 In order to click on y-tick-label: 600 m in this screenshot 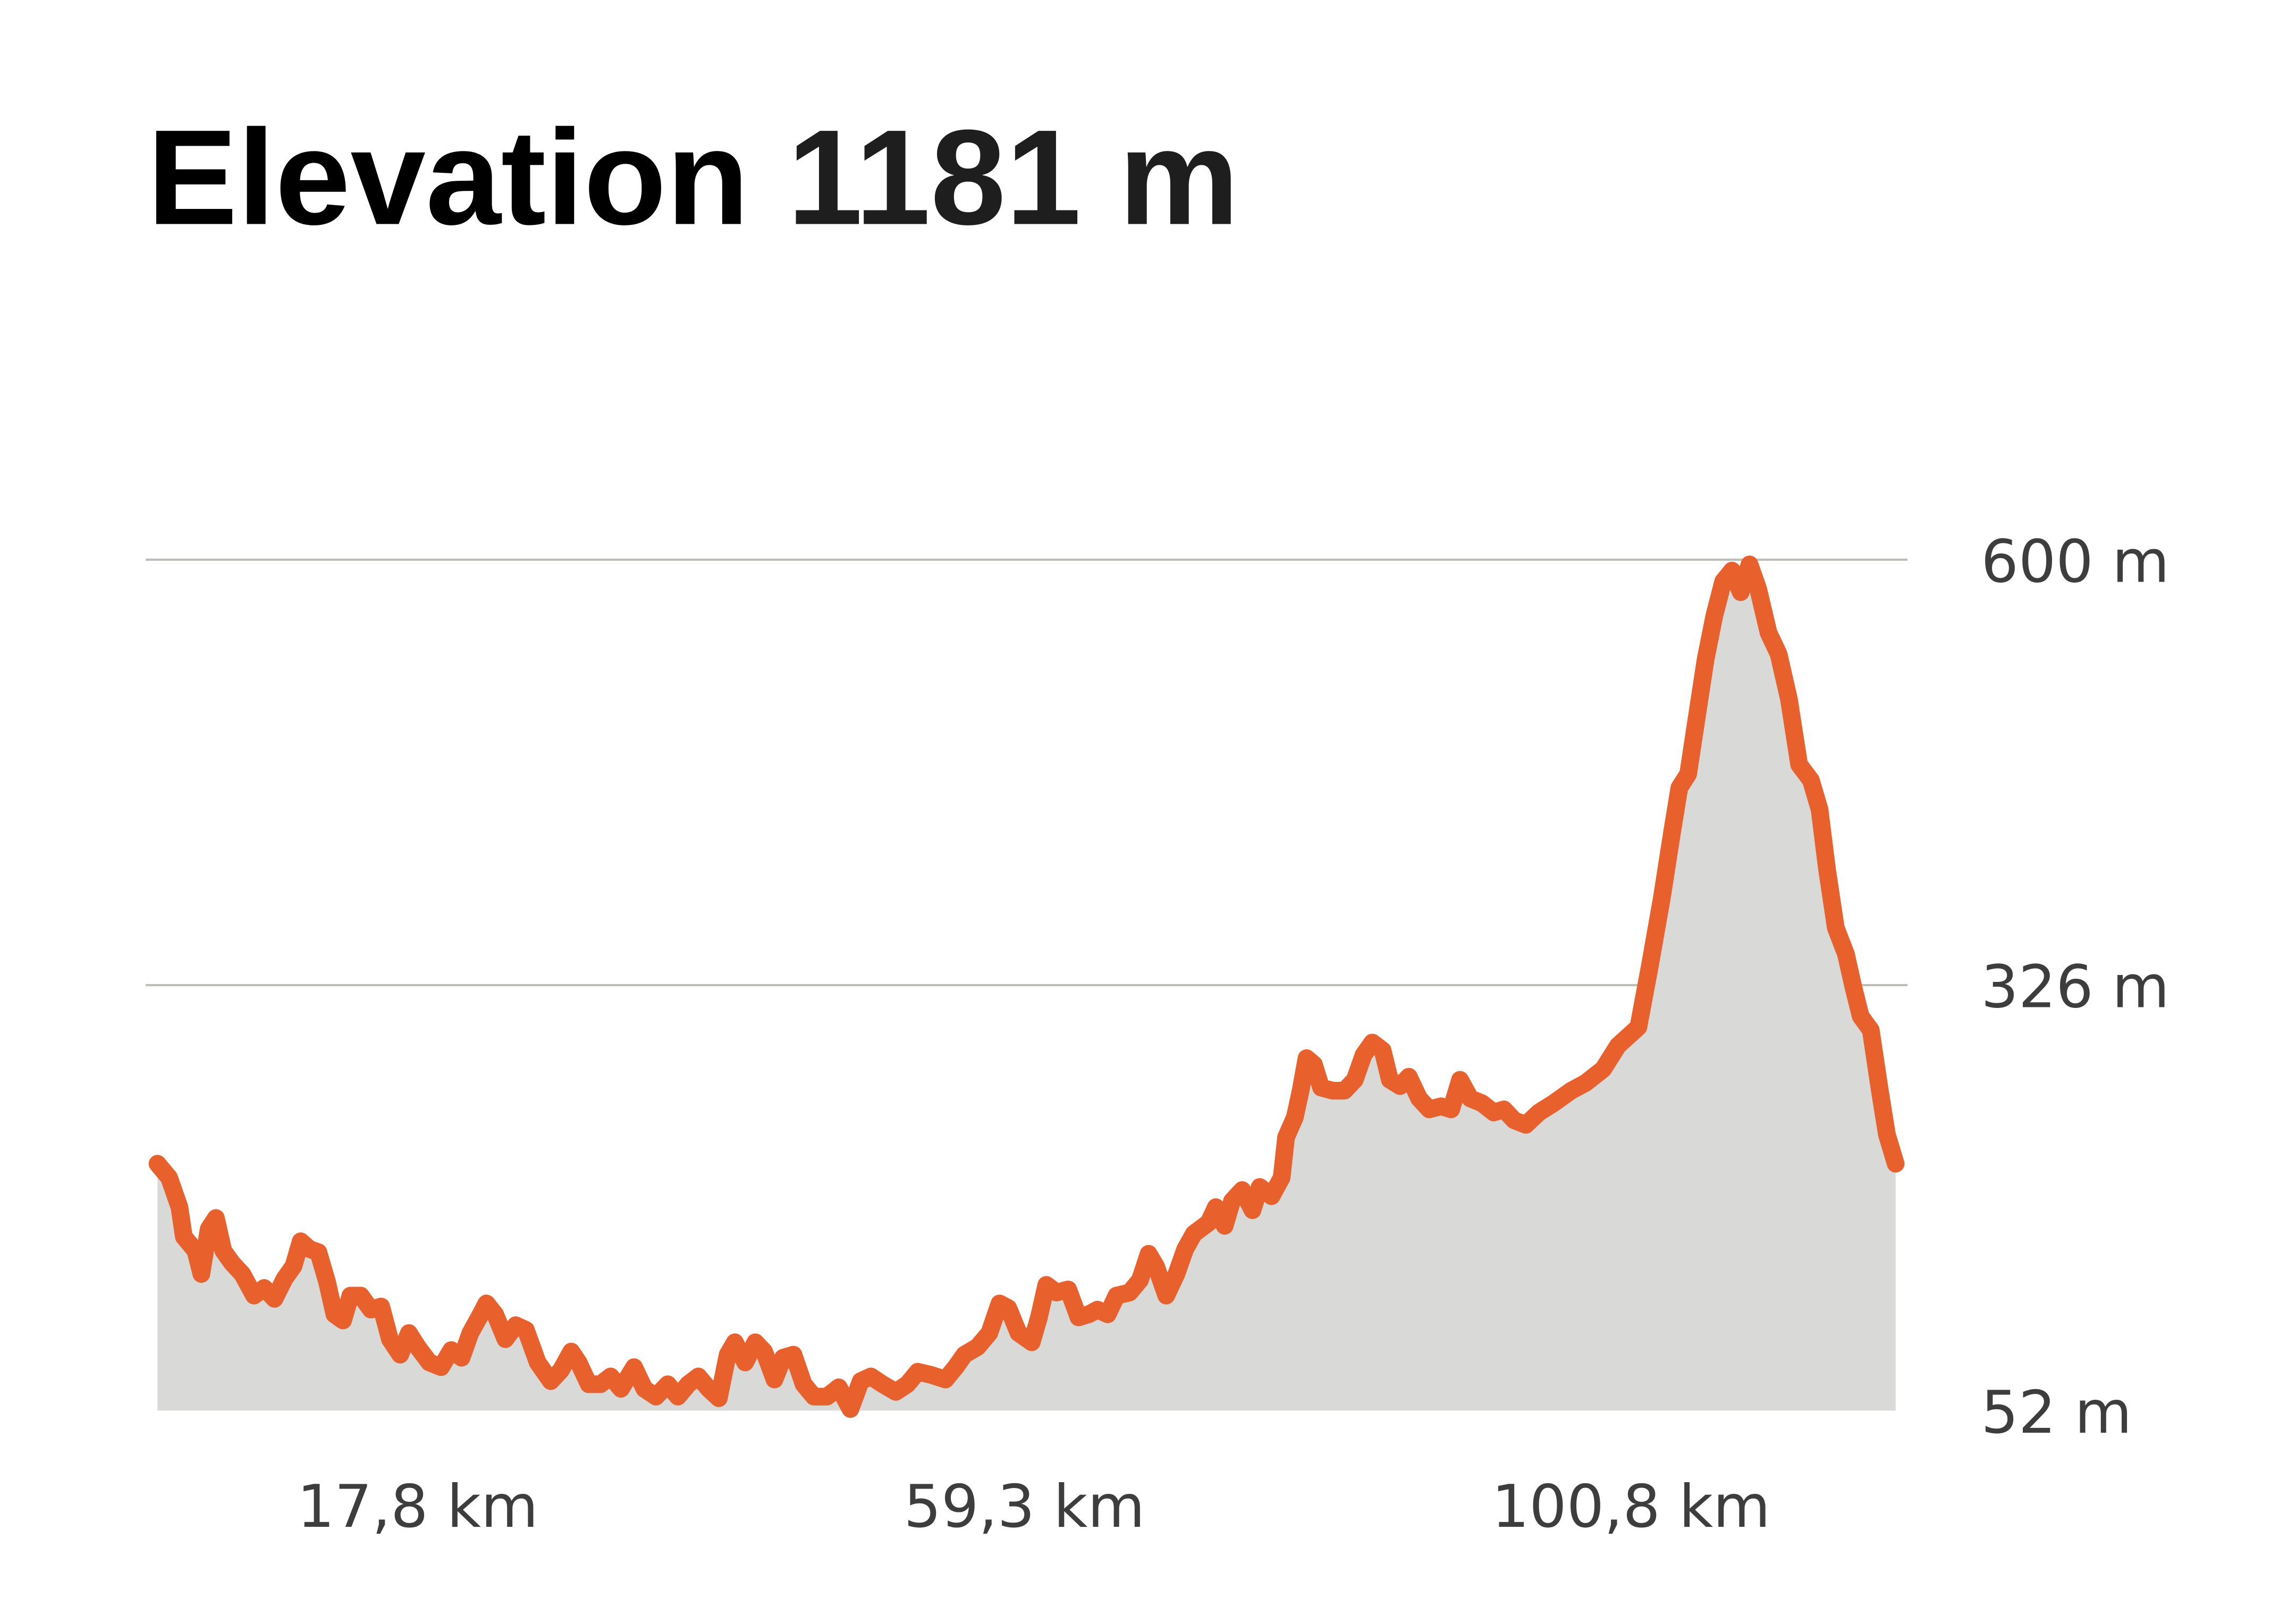, I will do `click(2075, 561)`.